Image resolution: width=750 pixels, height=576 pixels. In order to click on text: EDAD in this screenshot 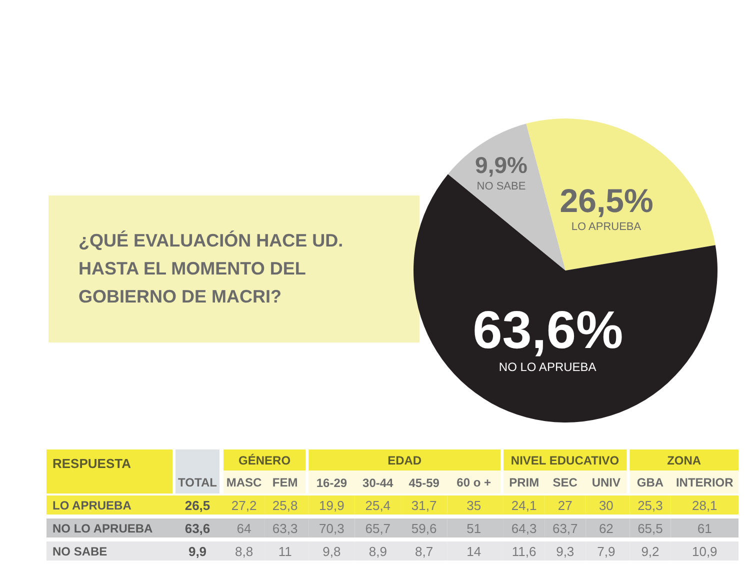, I will do `click(405, 461)`.